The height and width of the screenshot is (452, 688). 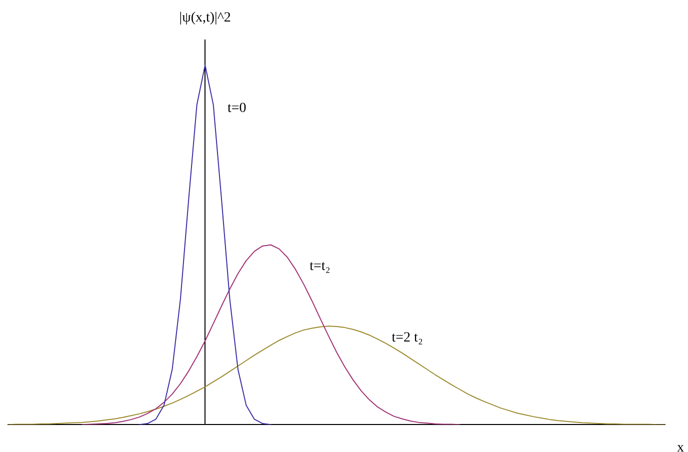 I want to click on x-axis-title: x, so click(x=680, y=446).